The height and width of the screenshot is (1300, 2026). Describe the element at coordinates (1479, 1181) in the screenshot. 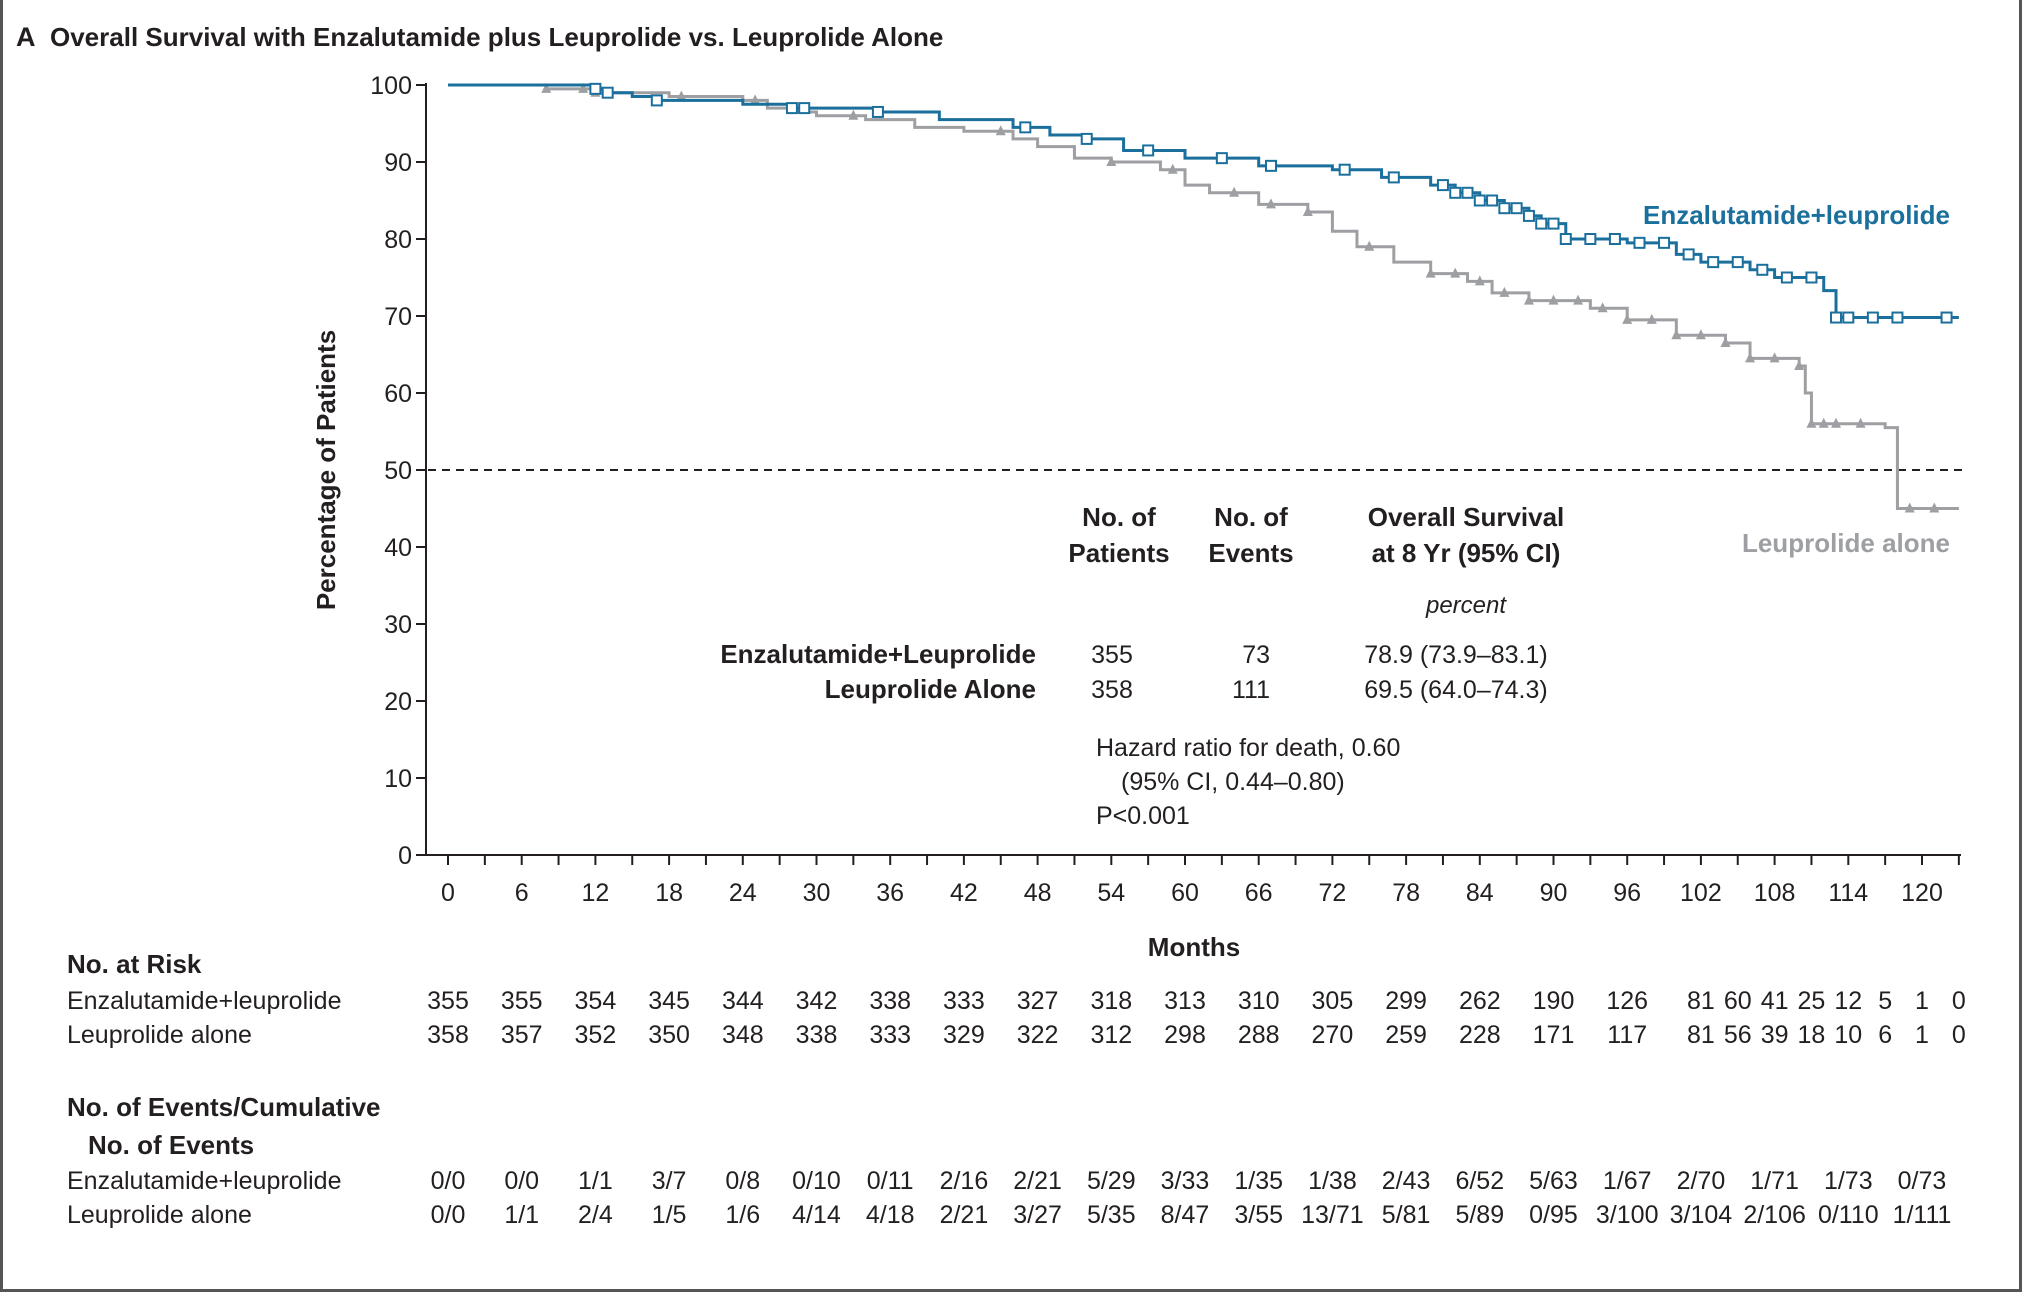

I see `events-value: 6/52` at that location.